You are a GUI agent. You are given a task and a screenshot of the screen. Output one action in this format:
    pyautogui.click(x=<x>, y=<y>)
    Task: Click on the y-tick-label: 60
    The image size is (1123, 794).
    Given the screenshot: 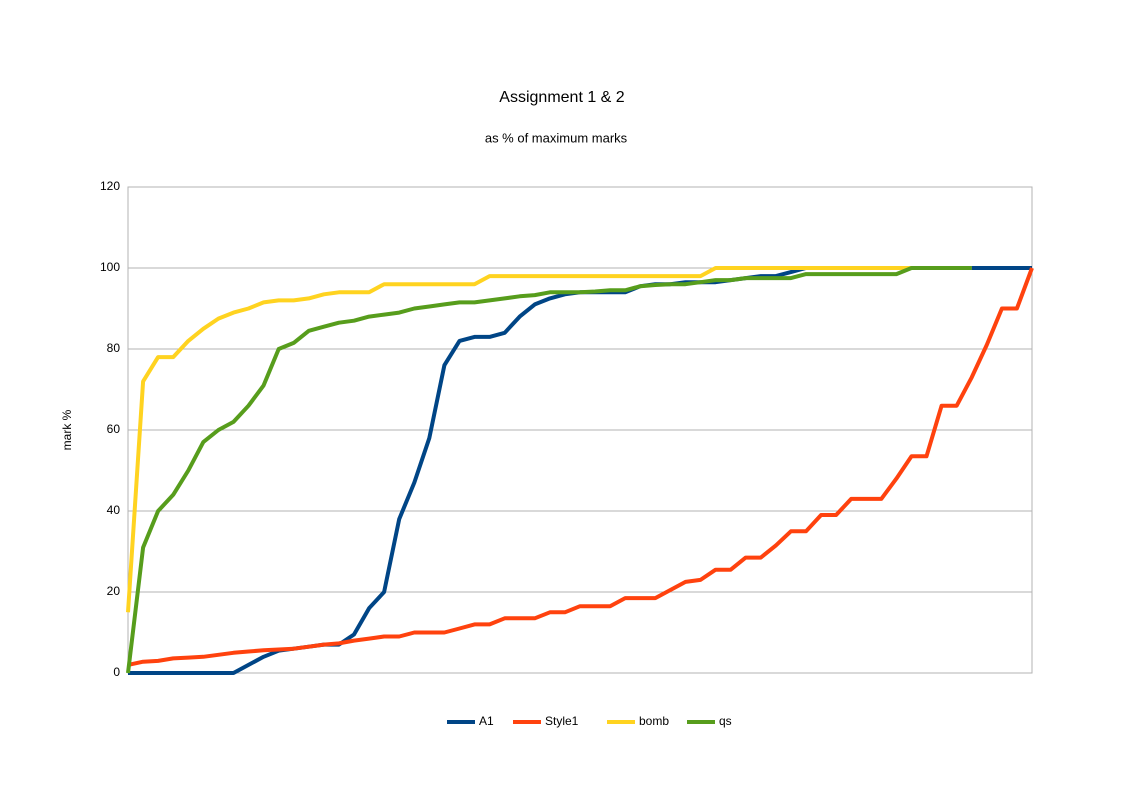 What is the action you would take?
    pyautogui.click(x=114, y=429)
    